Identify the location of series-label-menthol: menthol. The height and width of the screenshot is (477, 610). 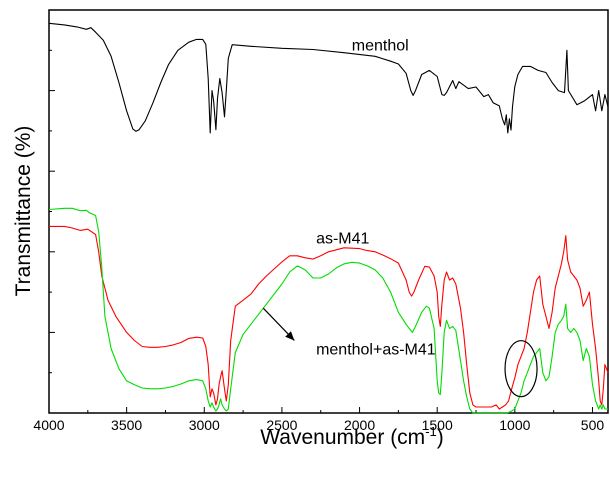
(380, 45).